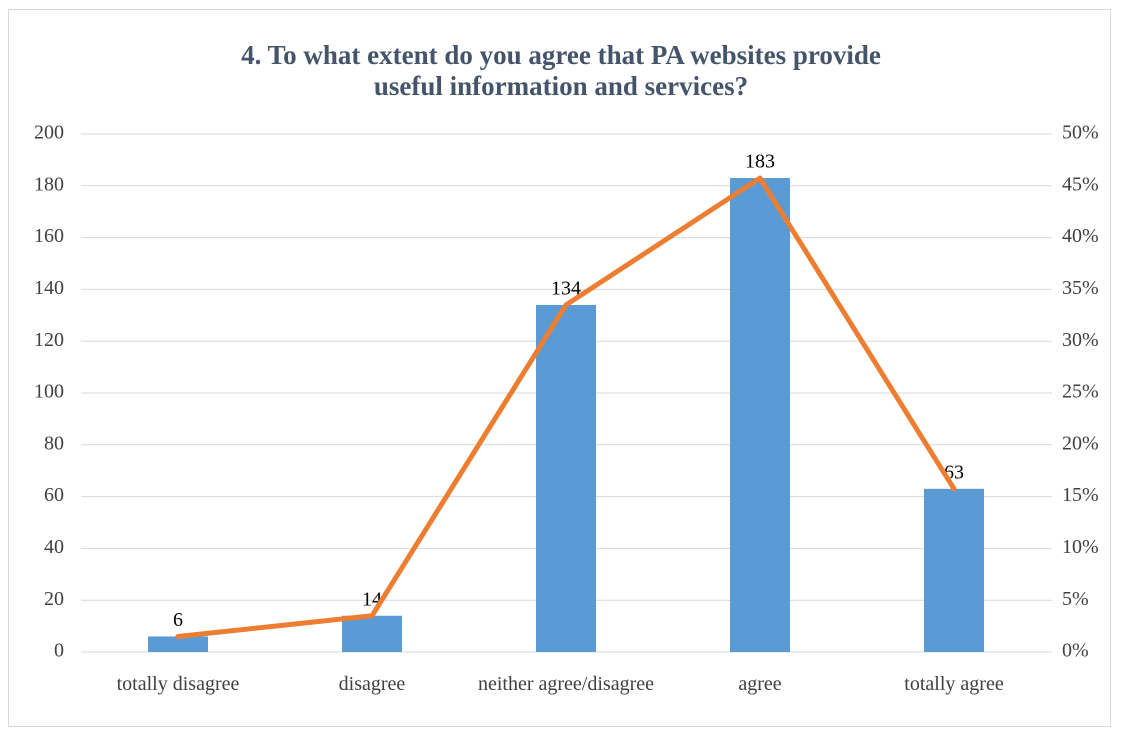  I want to click on y-tick-label: 200, so click(49, 133).